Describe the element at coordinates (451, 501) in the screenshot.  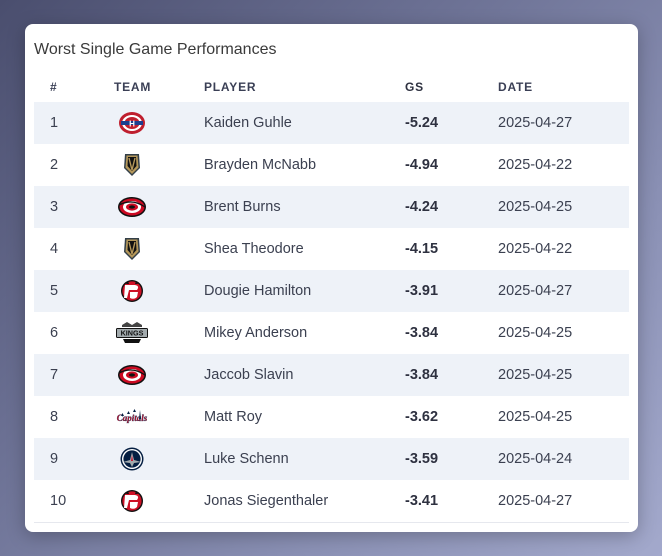
I see `game-score-value: -3.41` at that location.